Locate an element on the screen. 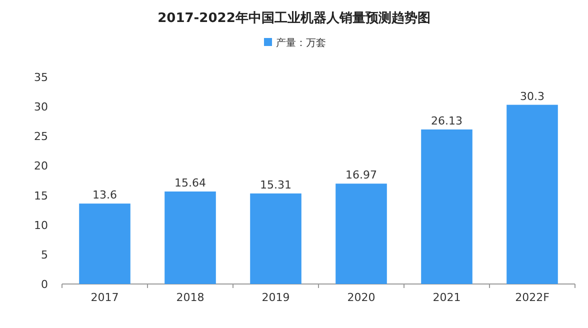  x-tick-label: 2017 is located at coordinates (104, 297).